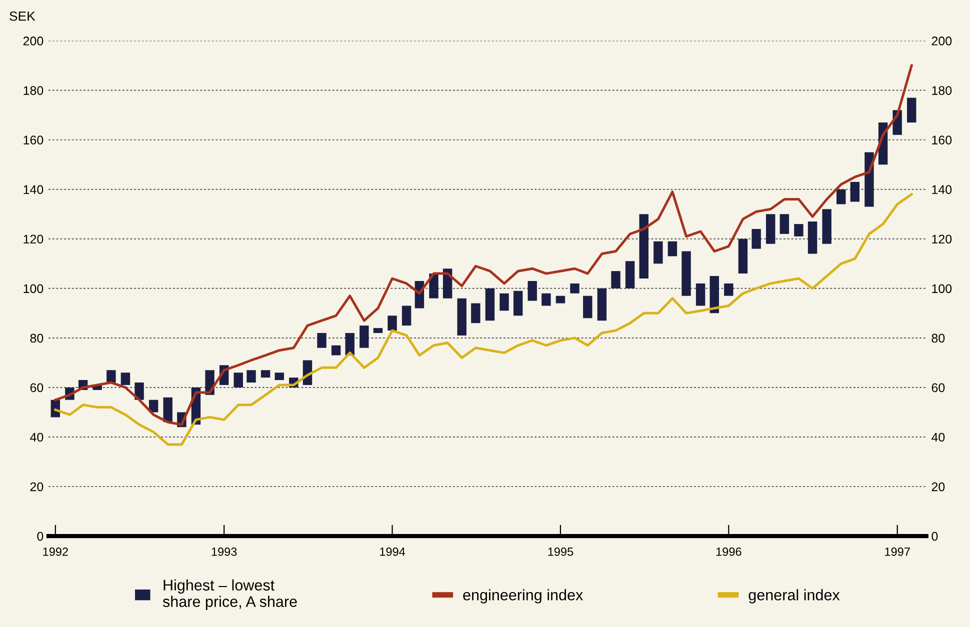  Describe the element at coordinates (33, 41) in the screenshot. I see `y-tick-label: 200` at that location.